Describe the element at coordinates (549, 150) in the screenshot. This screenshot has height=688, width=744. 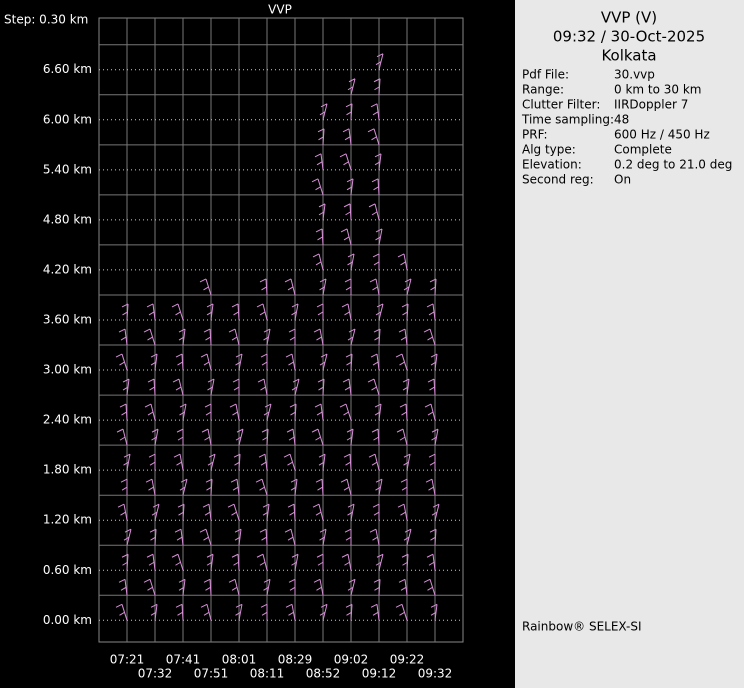
I see `panel-key: Alg type:` at that location.